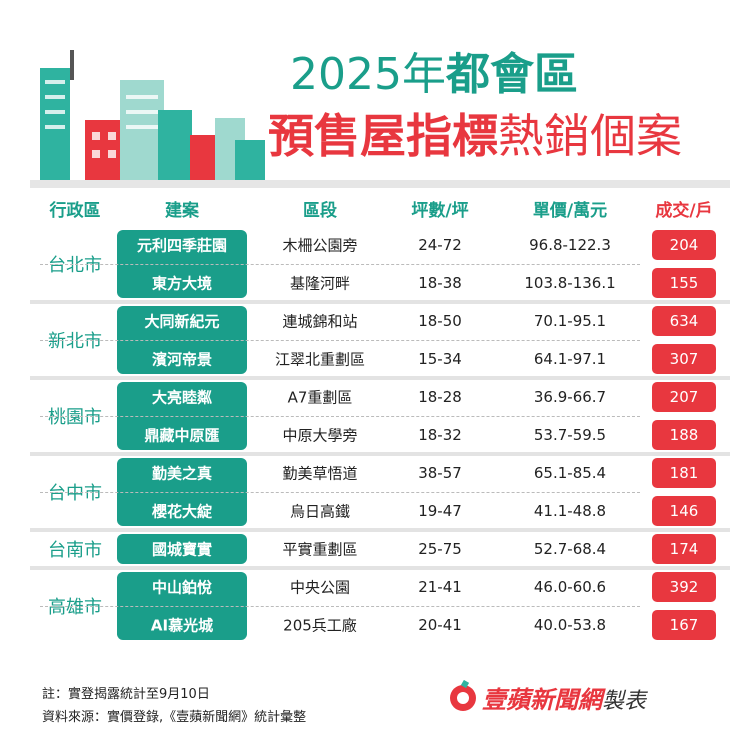  What do you see at coordinates (320, 211) in the screenshot?
I see `column-header: 區段` at bounding box center [320, 211].